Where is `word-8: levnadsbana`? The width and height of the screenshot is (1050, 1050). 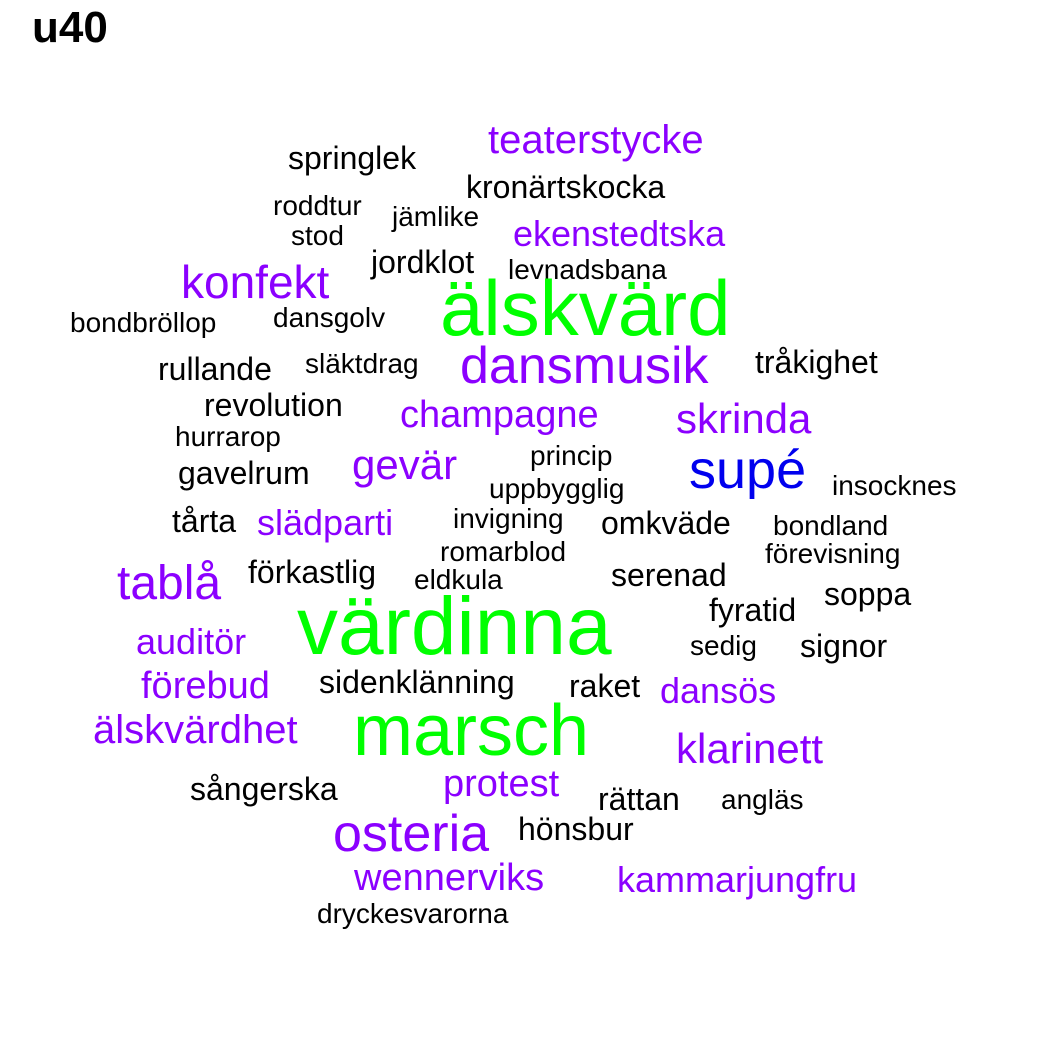
word-8: levnadsbana is located at coordinates (587, 269).